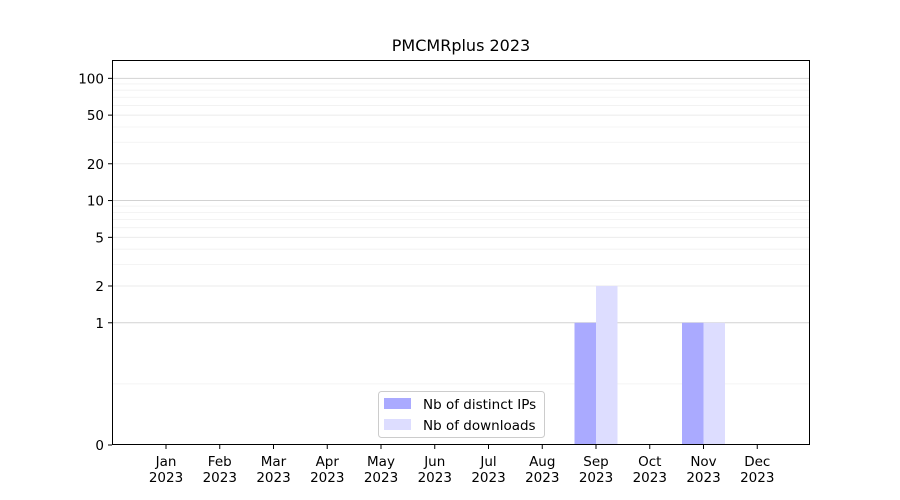  What do you see at coordinates (91, 79) in the screenshot?
I see `y-tick-label: 100` at bounding box center [91, 79].